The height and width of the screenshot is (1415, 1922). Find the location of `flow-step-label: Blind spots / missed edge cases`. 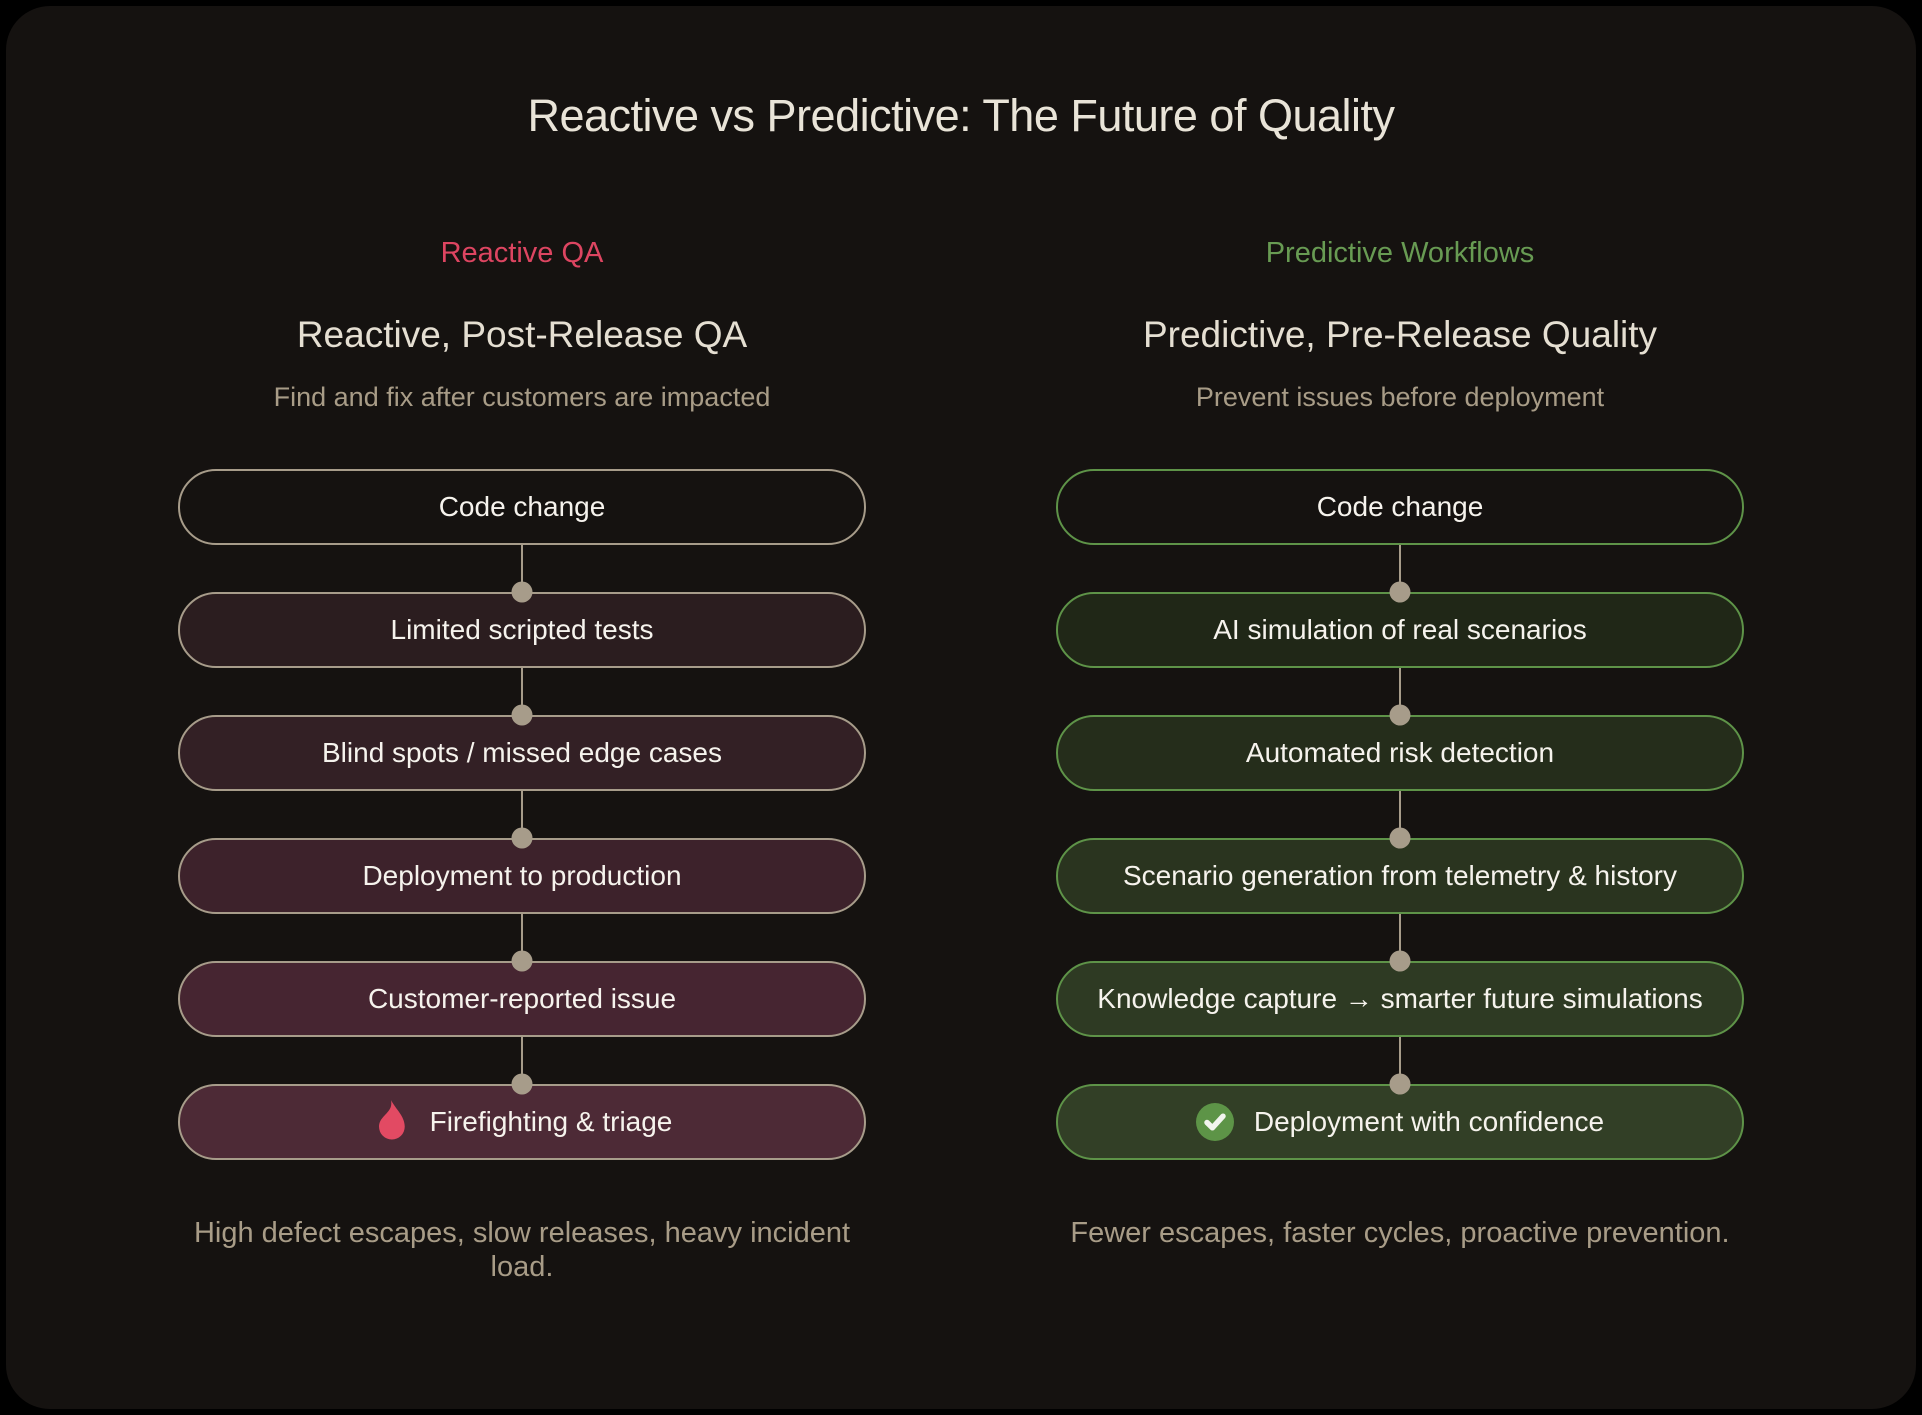

flow-step-label: Blind spots / missed edge cases is located at coordinates (522, 752).